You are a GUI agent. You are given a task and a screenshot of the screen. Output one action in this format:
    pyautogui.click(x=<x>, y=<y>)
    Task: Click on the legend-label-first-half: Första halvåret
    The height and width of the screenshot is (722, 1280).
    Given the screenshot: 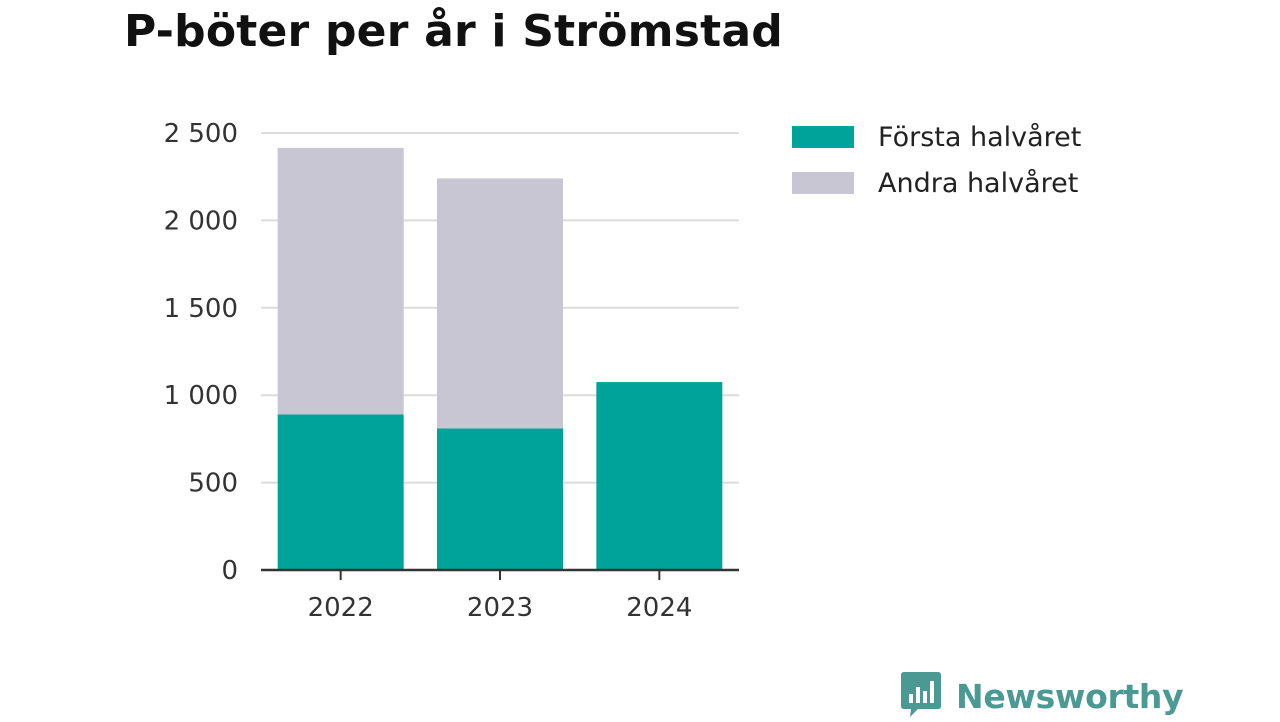 What is the action you would take?
    pyautogui.click(x=980, y=137)
    